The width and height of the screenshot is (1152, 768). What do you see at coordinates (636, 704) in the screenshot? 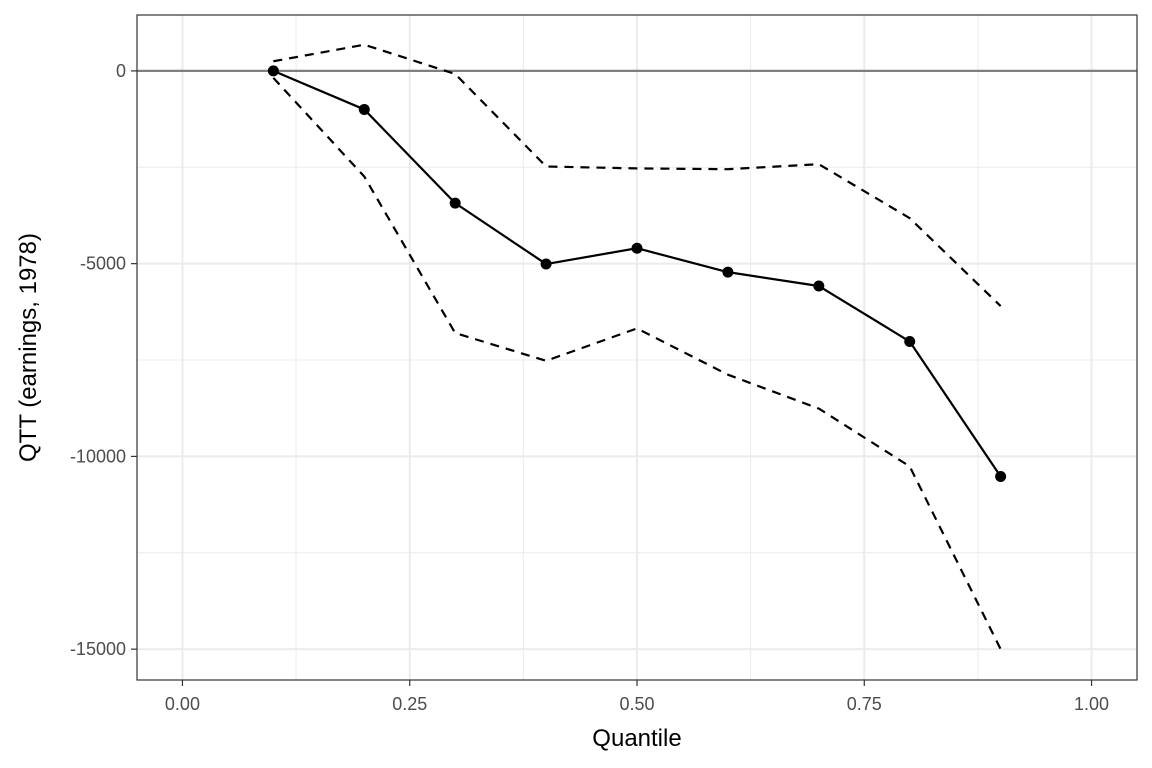
I see `x-tick-label: 0.50` at bounding box center [636, 704].